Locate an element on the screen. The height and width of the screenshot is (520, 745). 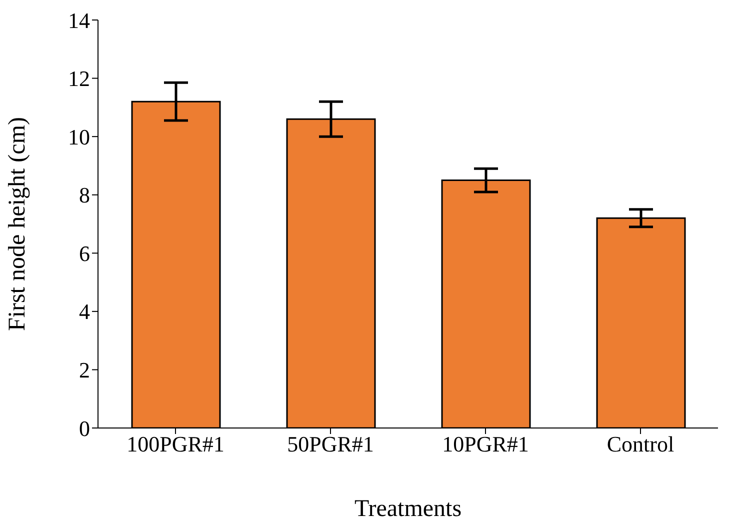
y-tick-label: 14 is located at coordinates (79, 20).